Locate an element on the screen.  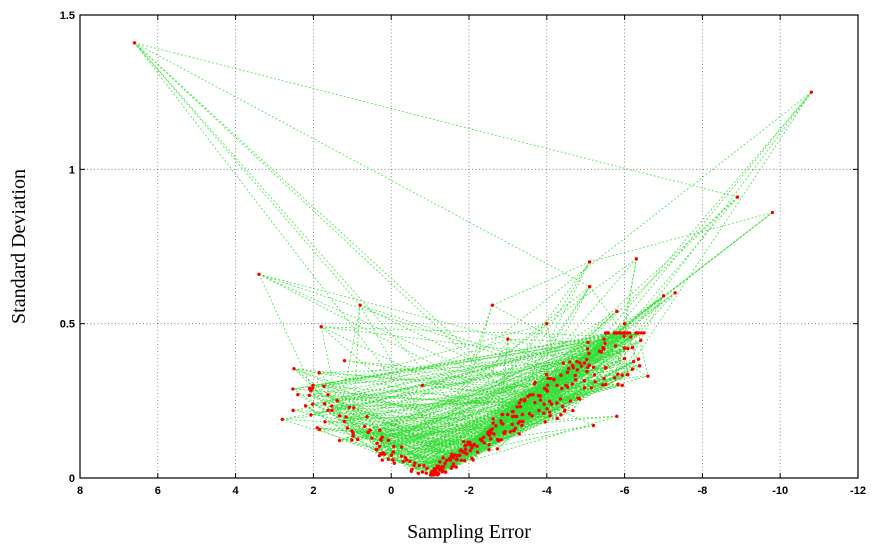
y-tick-label: 1 is located at coordinates (72, 170).